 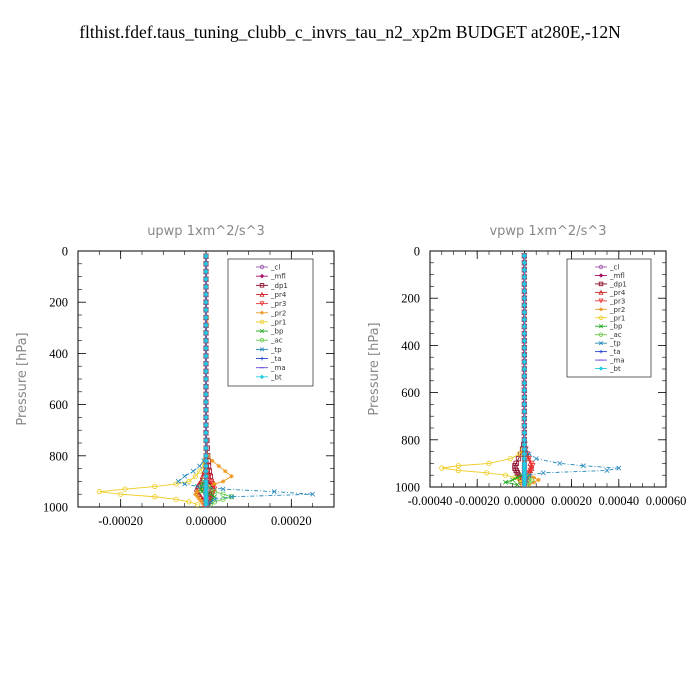 I want to click on vpwp-legend-marker-ac, so click(x=601, y=334).